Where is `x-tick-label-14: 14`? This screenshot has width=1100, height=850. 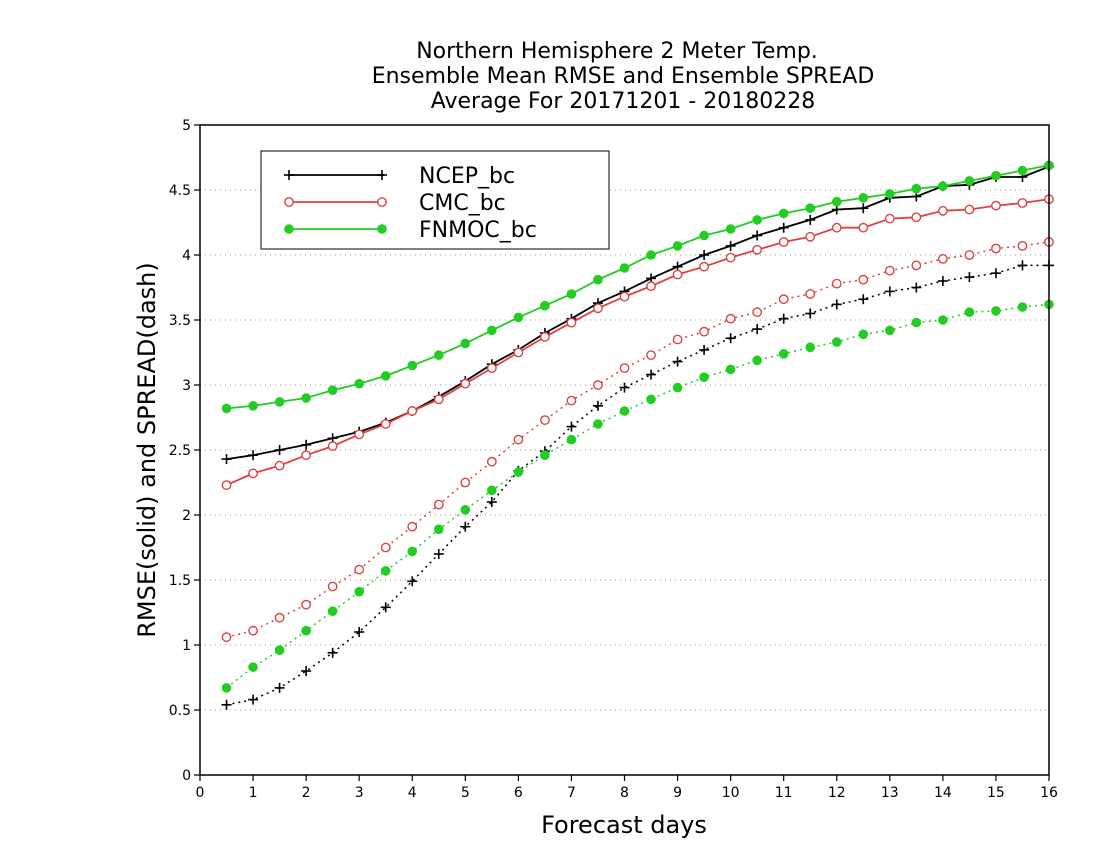
x-tick-label-14: 14 is located at coordinates (943, 793).